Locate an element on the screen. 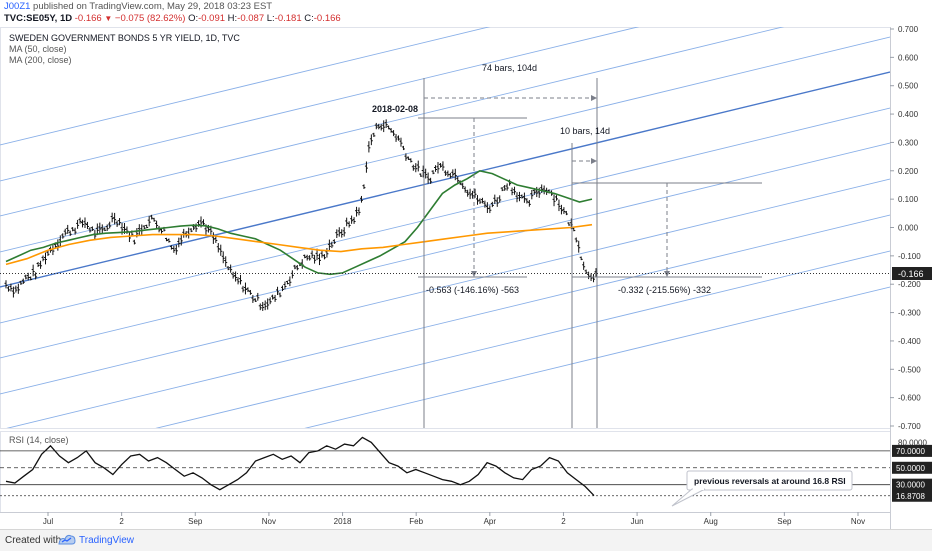  price-tick-label: 0.700 is located at coordinates (908, 29).